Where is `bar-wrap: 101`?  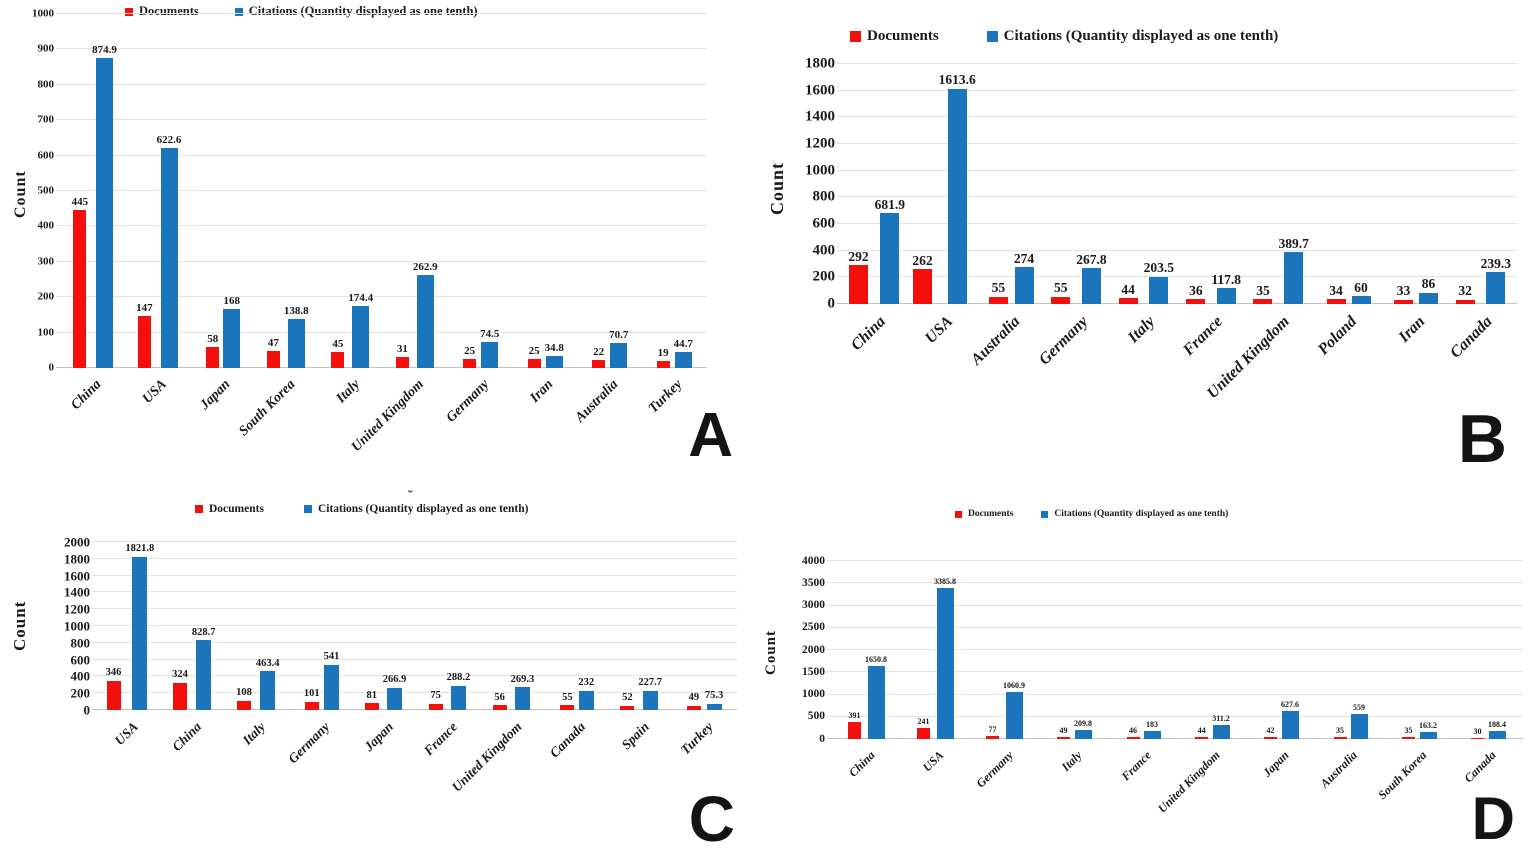
bar-wrap: 101 is located at coordinates (312, 626).